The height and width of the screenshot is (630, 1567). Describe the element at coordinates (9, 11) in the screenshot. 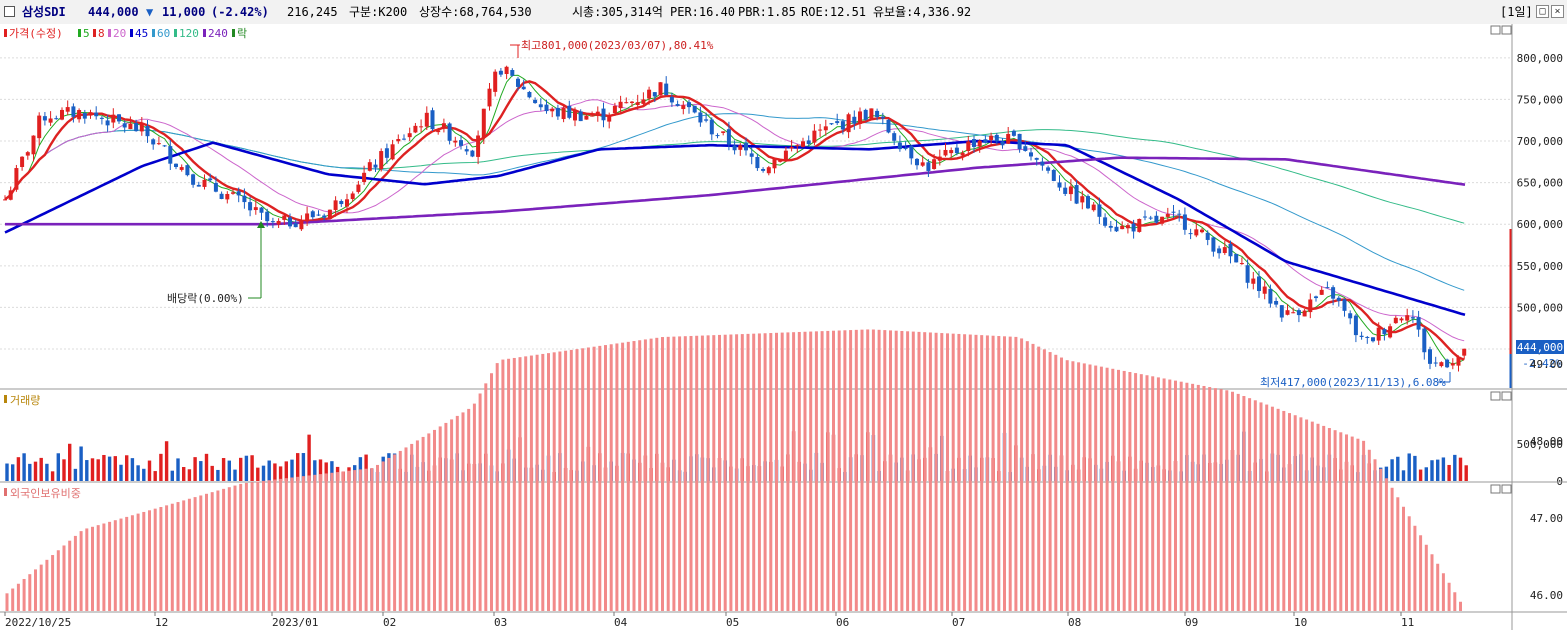

I see `select-checkbox` at that location.